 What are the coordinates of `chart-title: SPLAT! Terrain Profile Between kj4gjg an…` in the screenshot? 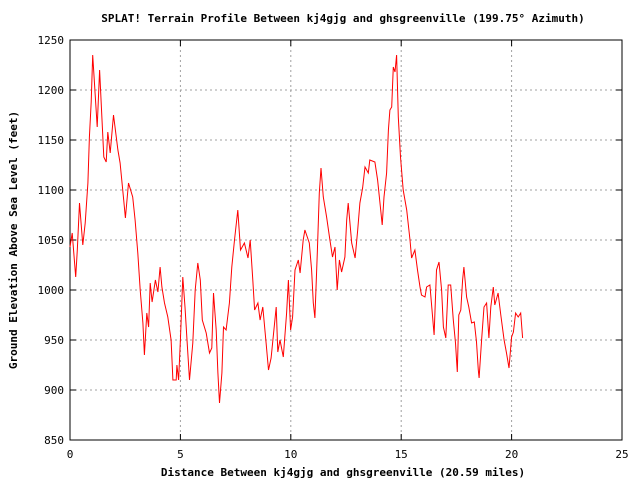 It's located at (342, 18).